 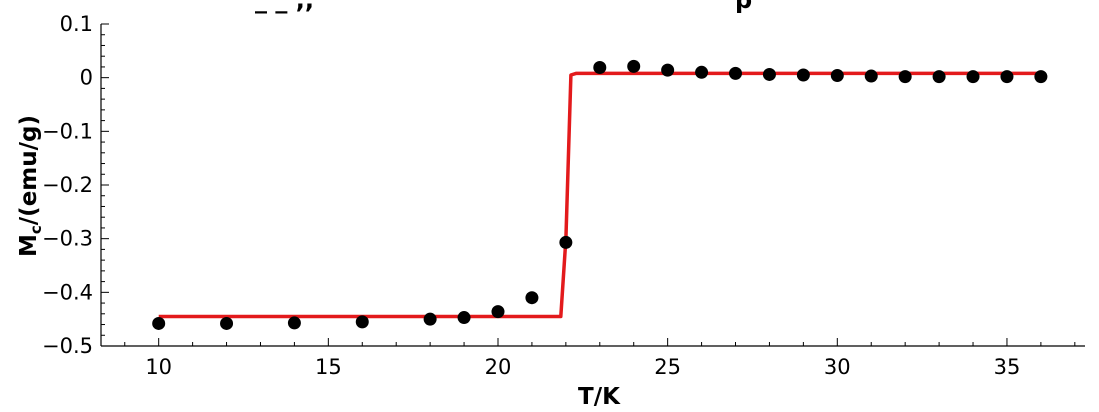 What do you see at coordinates (67, 131) in the screenshot?
I see `y-tick-label: −0.1` at bounding box center [67, 131].